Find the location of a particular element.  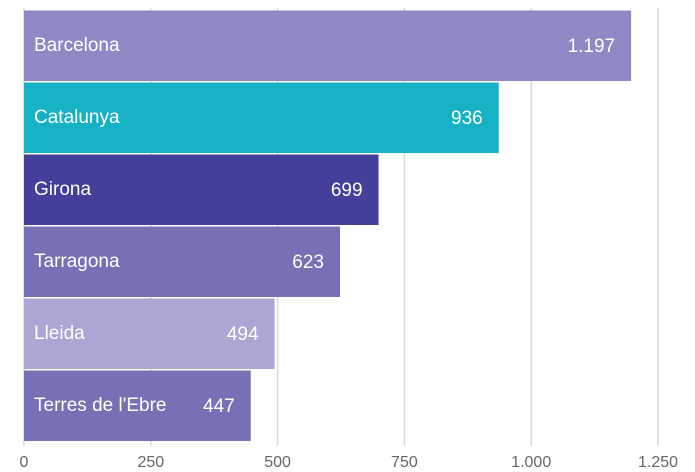

x-tick-label: 500 is located at coordinates (277, 462).